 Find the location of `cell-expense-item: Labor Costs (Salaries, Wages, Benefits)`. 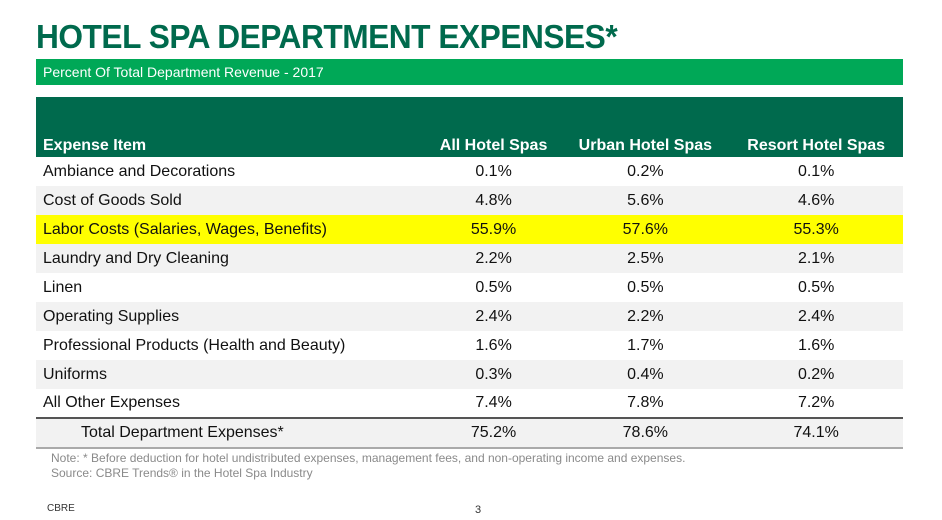

cell-expense-item: Labor Costs (Salaries, Wages, Benefits) is located at coordinates (185, 229).